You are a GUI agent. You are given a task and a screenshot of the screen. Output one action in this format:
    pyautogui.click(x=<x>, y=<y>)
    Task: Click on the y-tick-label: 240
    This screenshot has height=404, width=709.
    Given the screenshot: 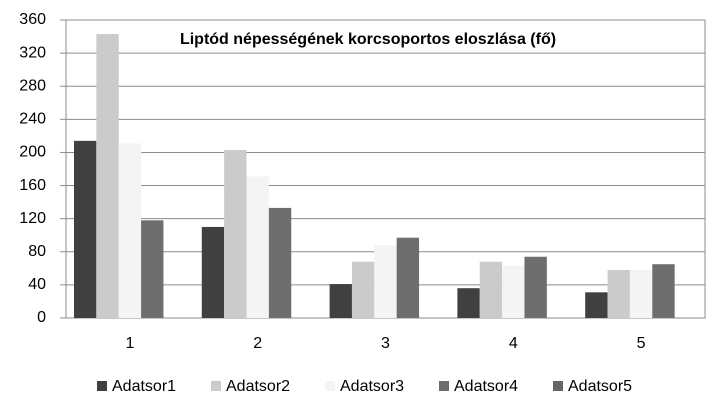 What is the action you would take?
    pyautogui.click(x=32, y=119)
    